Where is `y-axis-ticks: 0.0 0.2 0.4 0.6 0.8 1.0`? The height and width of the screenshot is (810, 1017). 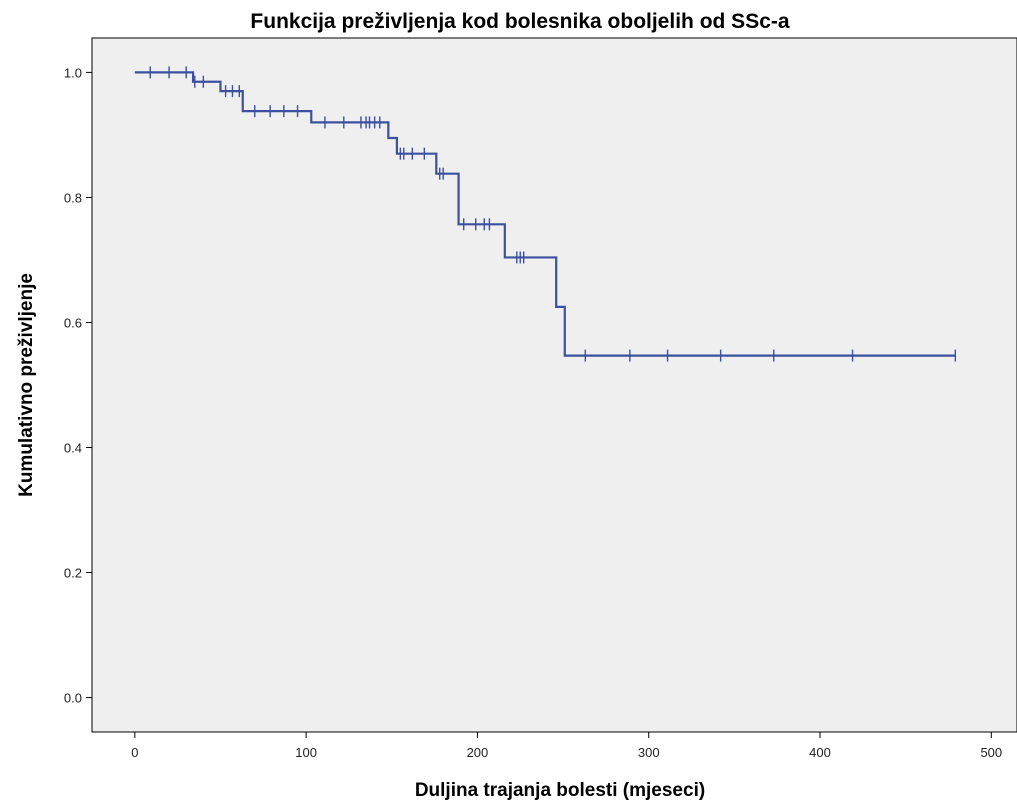
y-axis-ticks: 0.0 0.2 0.4 0.6 0.8 1.0 is located at coordinates (78, 385).